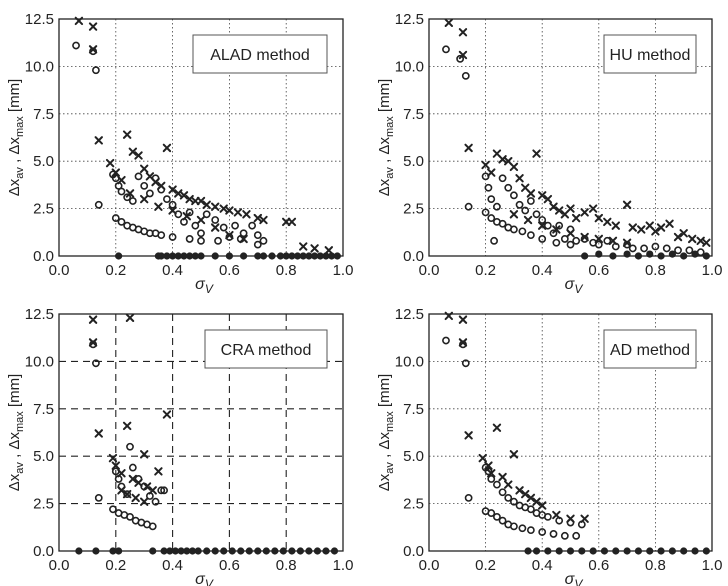  What do you see at coordinates (229, 270) in the screenshot?
I see `x-tick-label: 0.6` at bounding box center [229, 270].